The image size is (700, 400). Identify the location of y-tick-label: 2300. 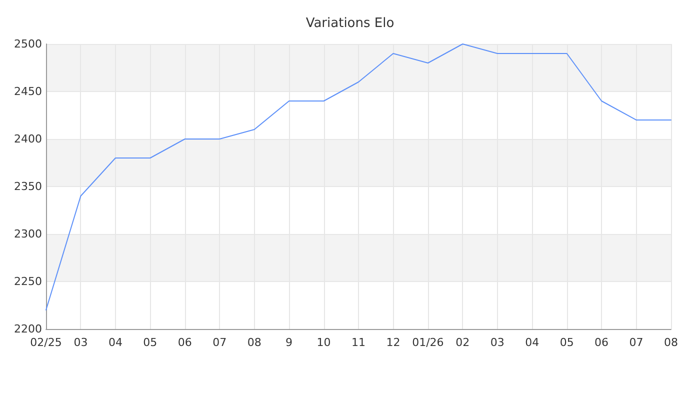
(28, 234).